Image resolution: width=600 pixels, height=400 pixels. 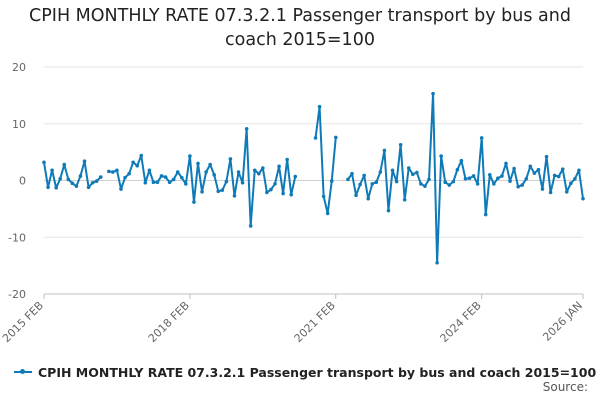 I want to click on x-tick-label: 2026 JAN, so click(x=562, y=321).